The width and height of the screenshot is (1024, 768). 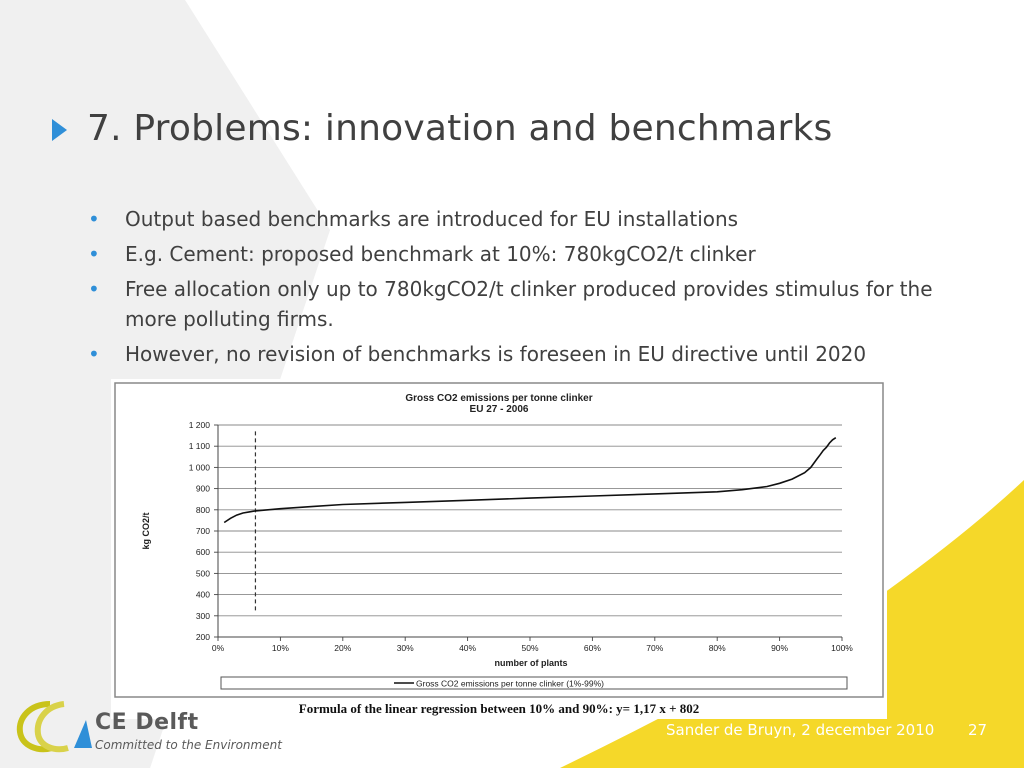 I want to click on x-tick-labels: 0% 10% 20% 30% 40% 50% 60% 70% 80% 90% 100%, so click(x=532, y=648).